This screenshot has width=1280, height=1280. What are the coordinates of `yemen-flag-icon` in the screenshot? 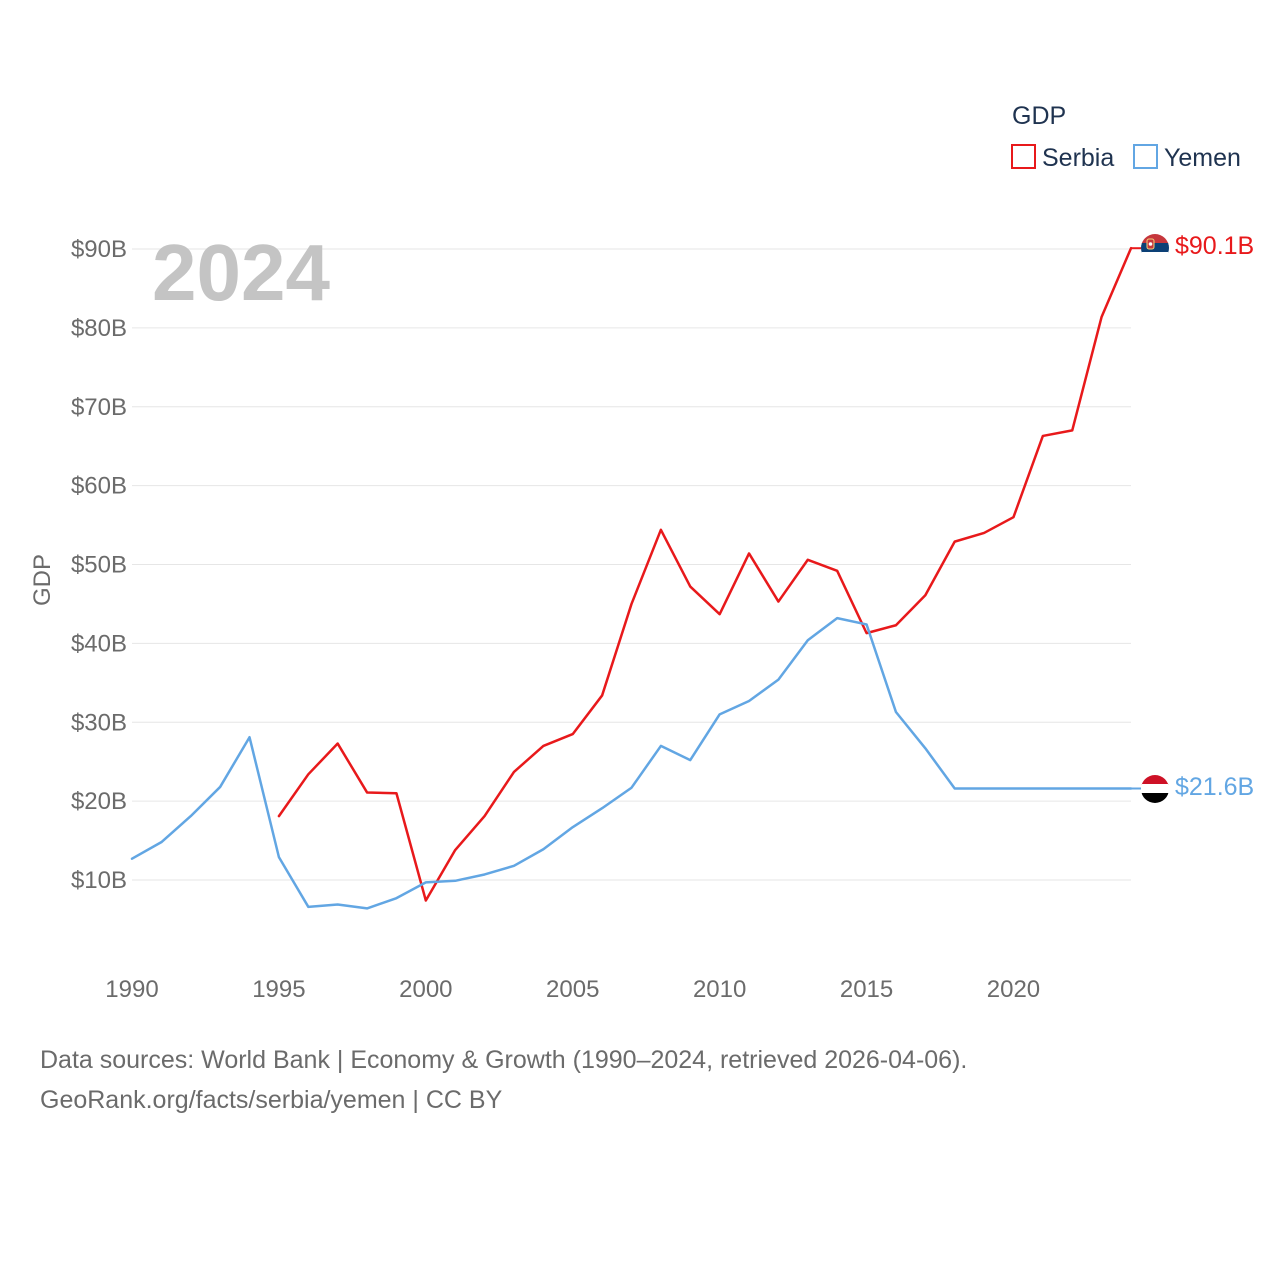 It's located at (1155, 789).